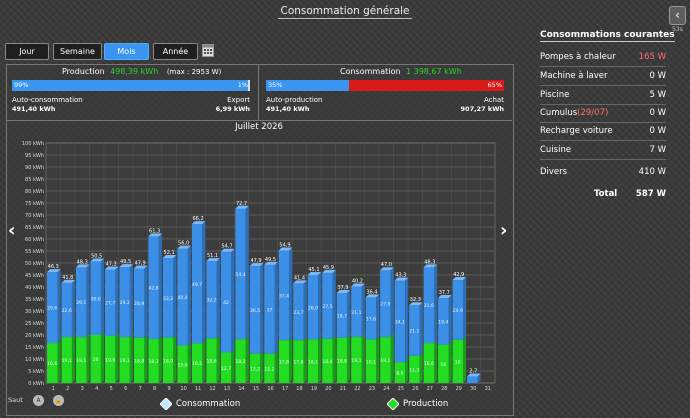  I want to click on production-value-label: 18,9, so click(168, 361).